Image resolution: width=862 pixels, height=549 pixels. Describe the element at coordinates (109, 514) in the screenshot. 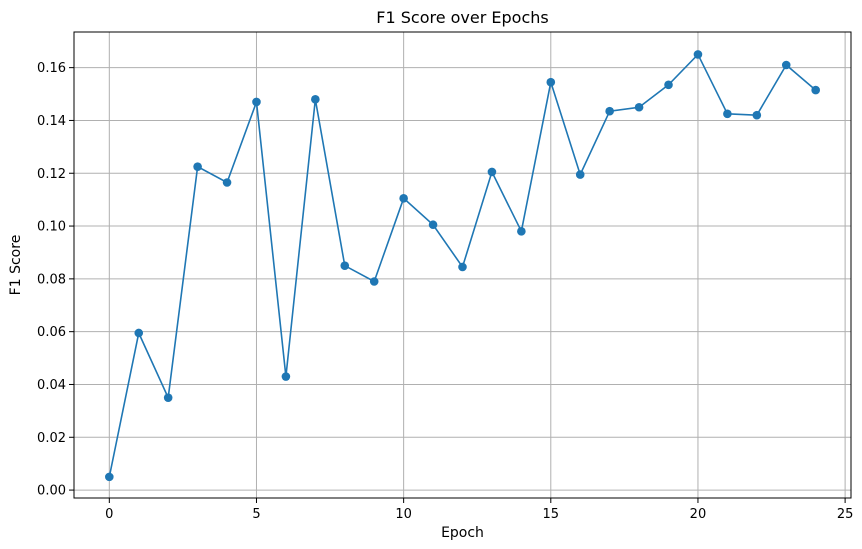

I see `x-tick-label: 0` at that location.